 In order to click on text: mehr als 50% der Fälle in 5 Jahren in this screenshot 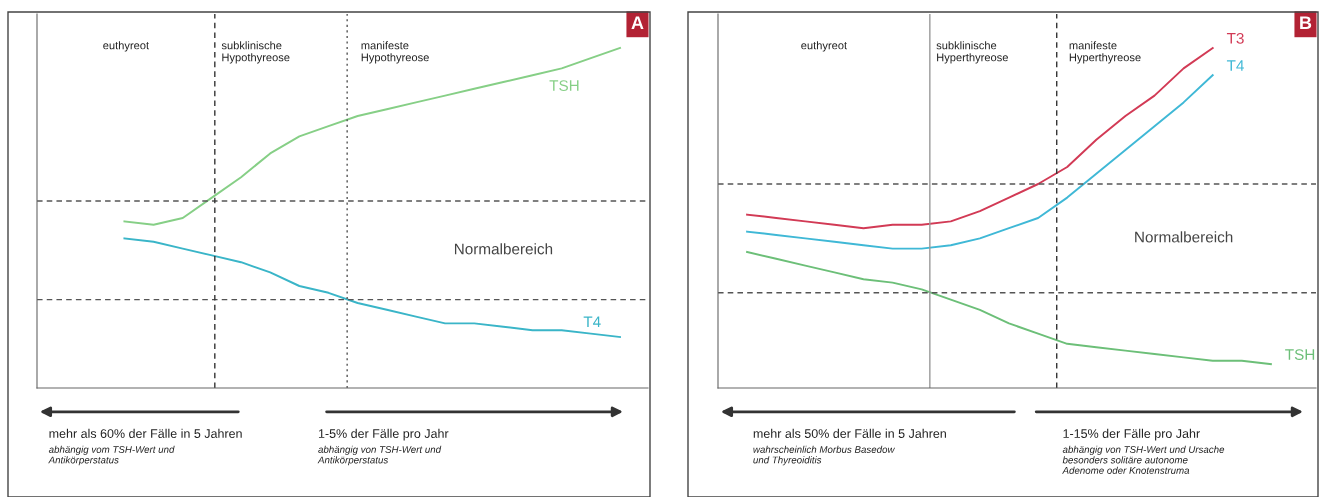, I will do `click(849, 433)`.